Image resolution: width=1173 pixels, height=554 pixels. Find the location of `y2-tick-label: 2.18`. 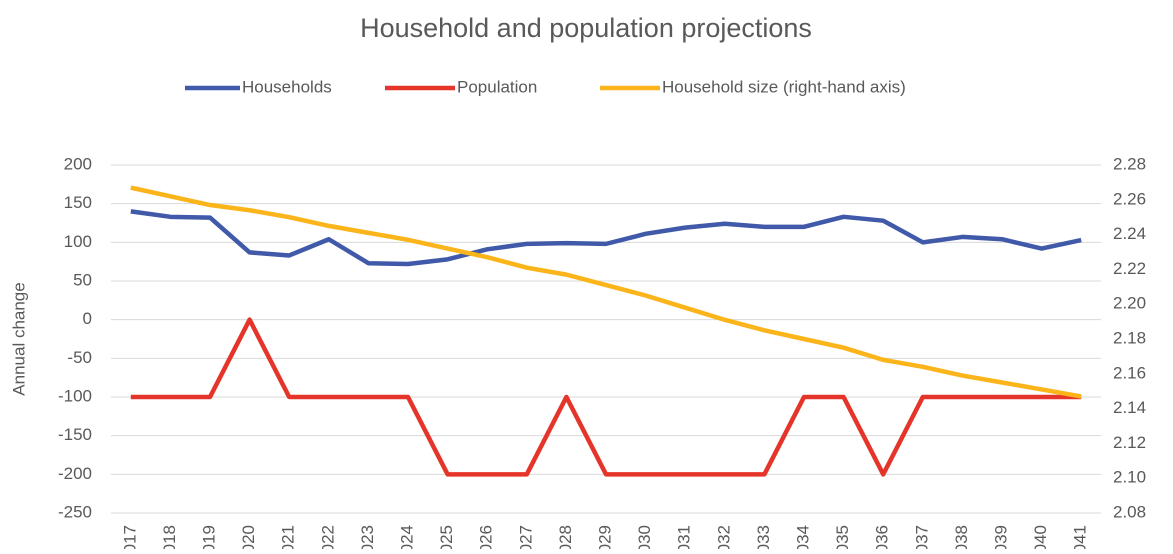

y2-tick-label: 2.18 is located at coordinates (1129, 337).